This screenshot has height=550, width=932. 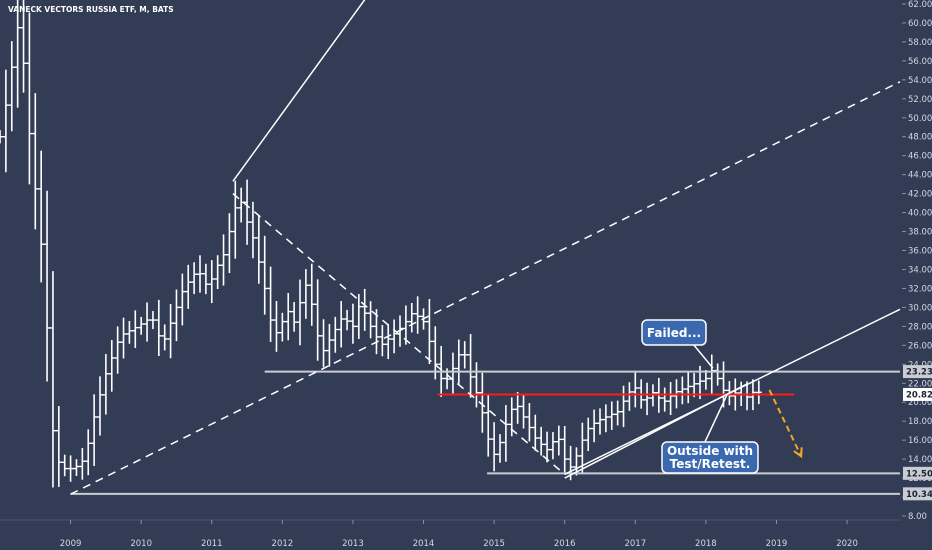 What do you see at coordinates (920, 24) in the screenshot?
I see `y-tick-label: 60.00` at bounding box center [920, 24].